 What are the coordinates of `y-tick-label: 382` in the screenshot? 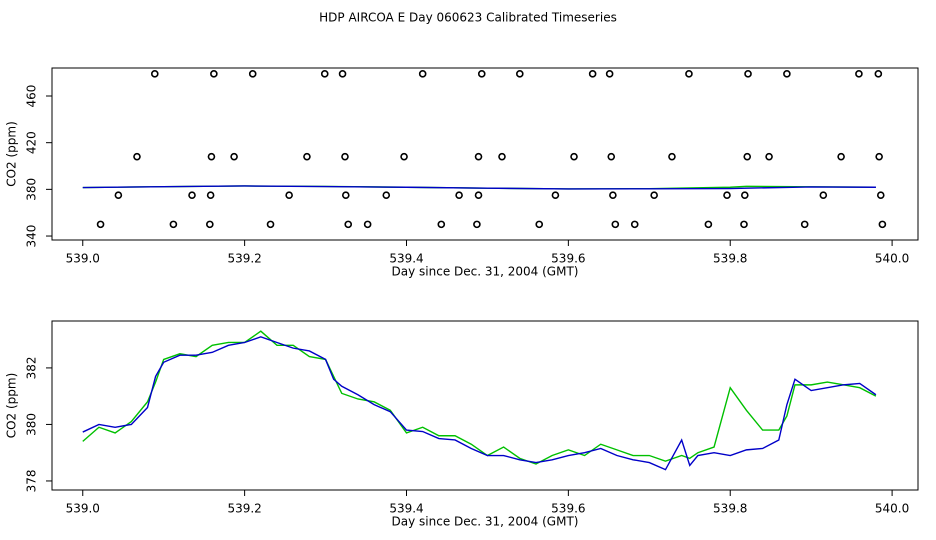 It's located at (32, 367).